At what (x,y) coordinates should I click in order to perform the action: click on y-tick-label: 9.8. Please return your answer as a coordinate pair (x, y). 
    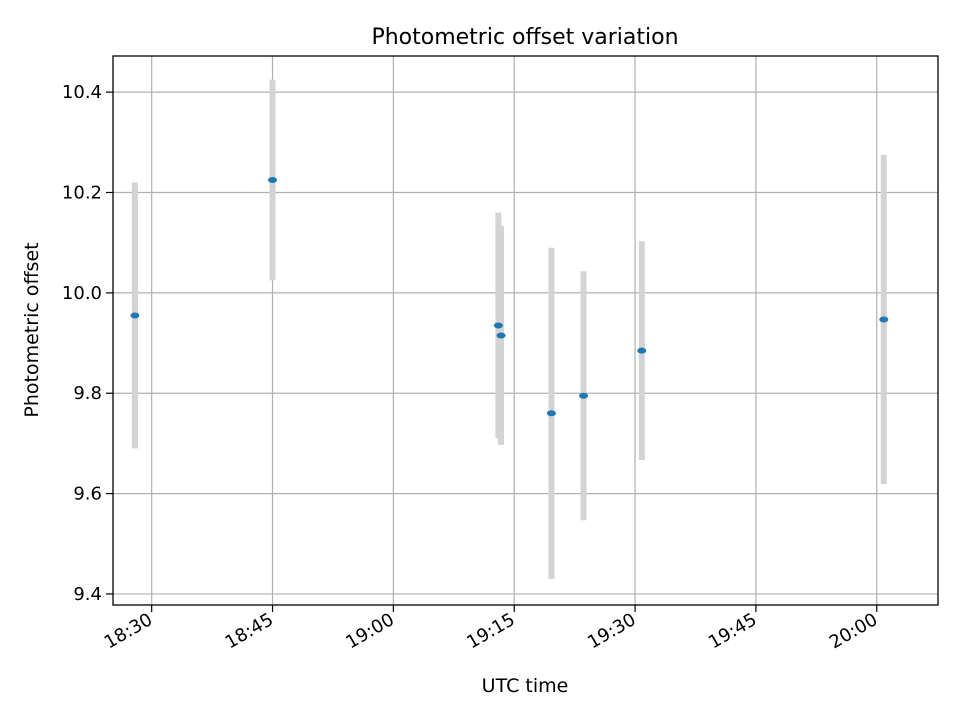
    Looking at the image, I should click on (87, 393).